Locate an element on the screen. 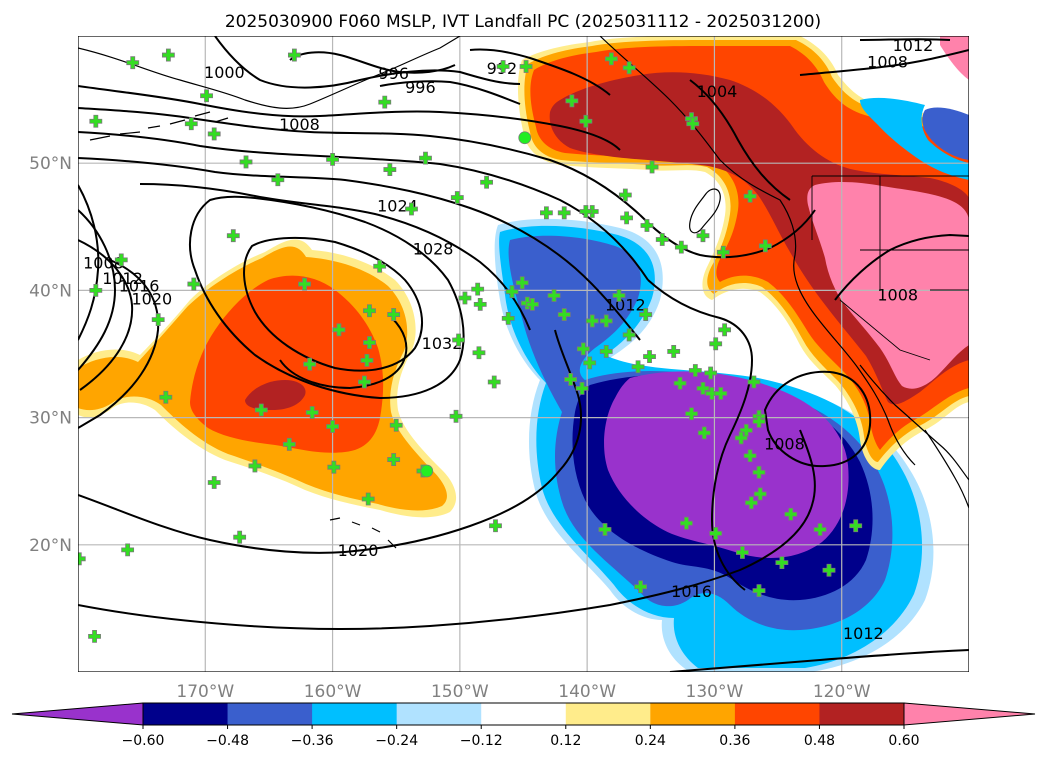  lat-tick-labels: 50°N 40°N 30°N 20°N is located at coordinates (50, 355).